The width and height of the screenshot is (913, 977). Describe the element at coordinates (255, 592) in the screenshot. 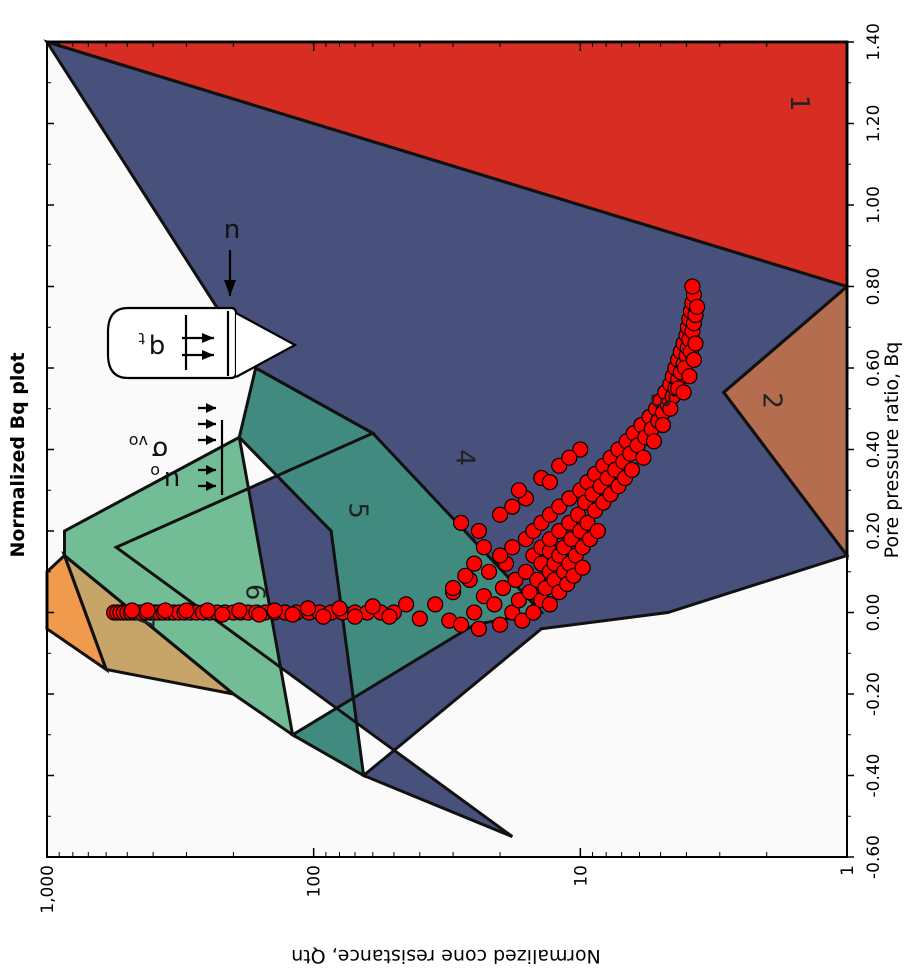

I see `zone-label-6: 6` at that location.